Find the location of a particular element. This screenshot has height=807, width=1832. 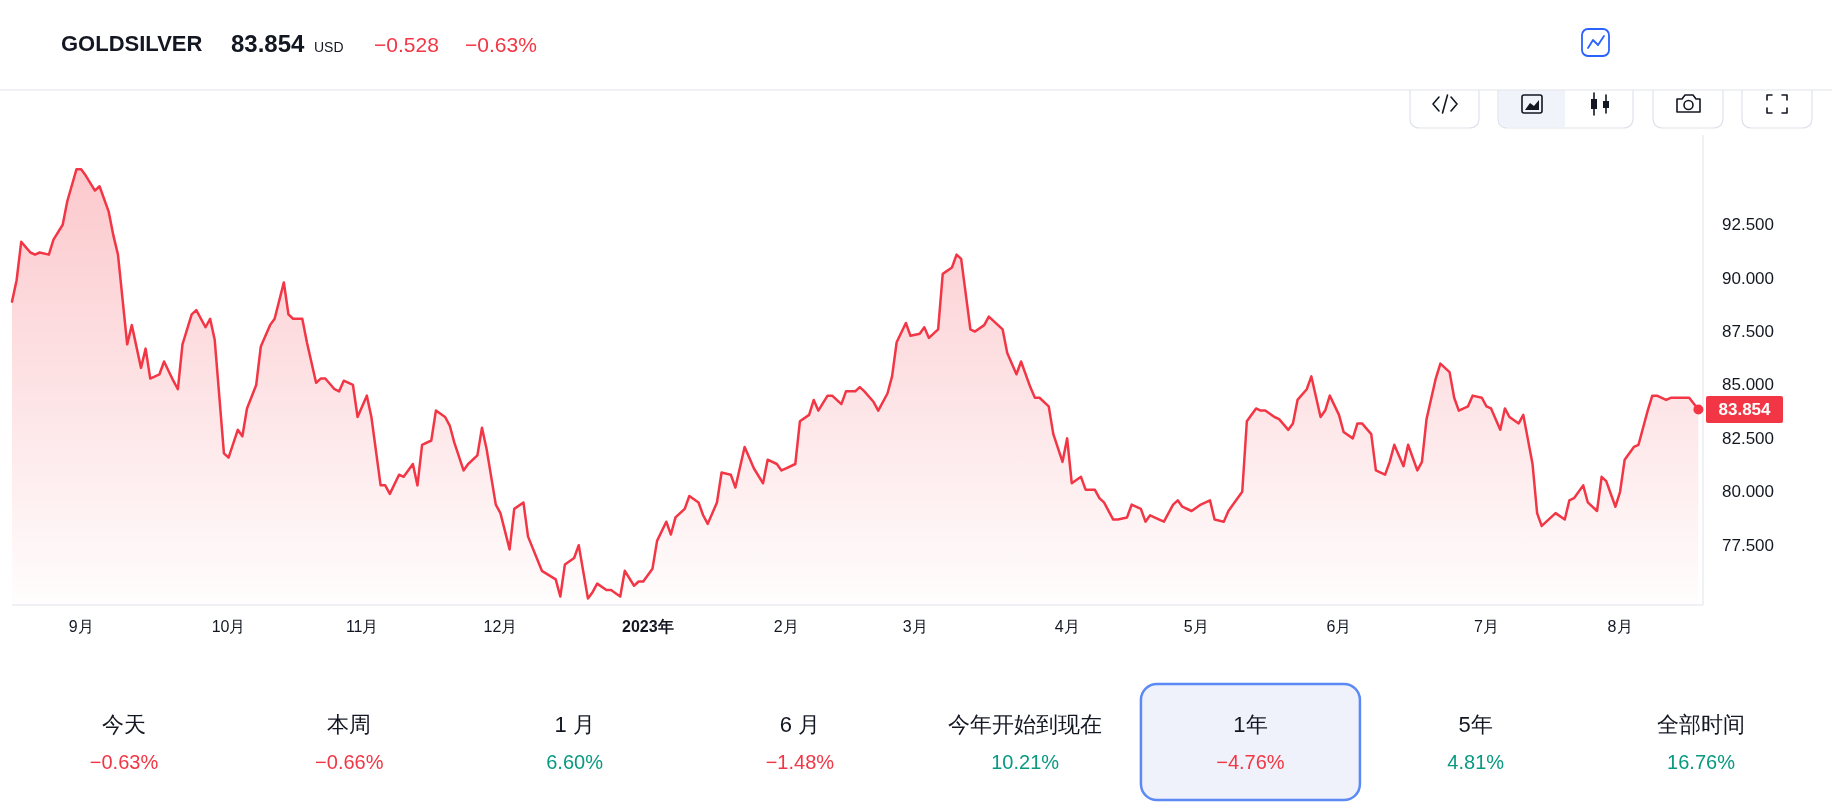

x-tick-label: 12月 is located at coordinates (500, 626).